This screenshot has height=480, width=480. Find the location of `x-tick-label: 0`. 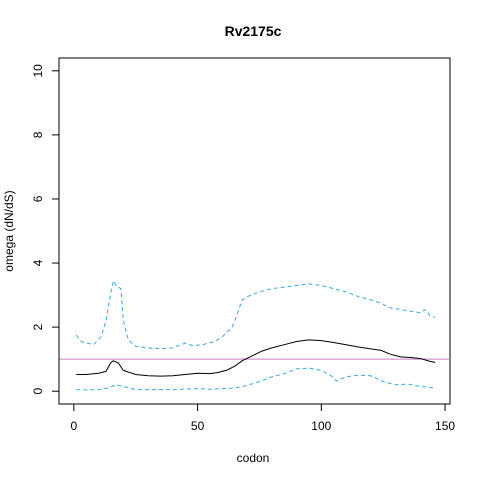

x-tick-label: 0 is located at coordinates (74, 426).